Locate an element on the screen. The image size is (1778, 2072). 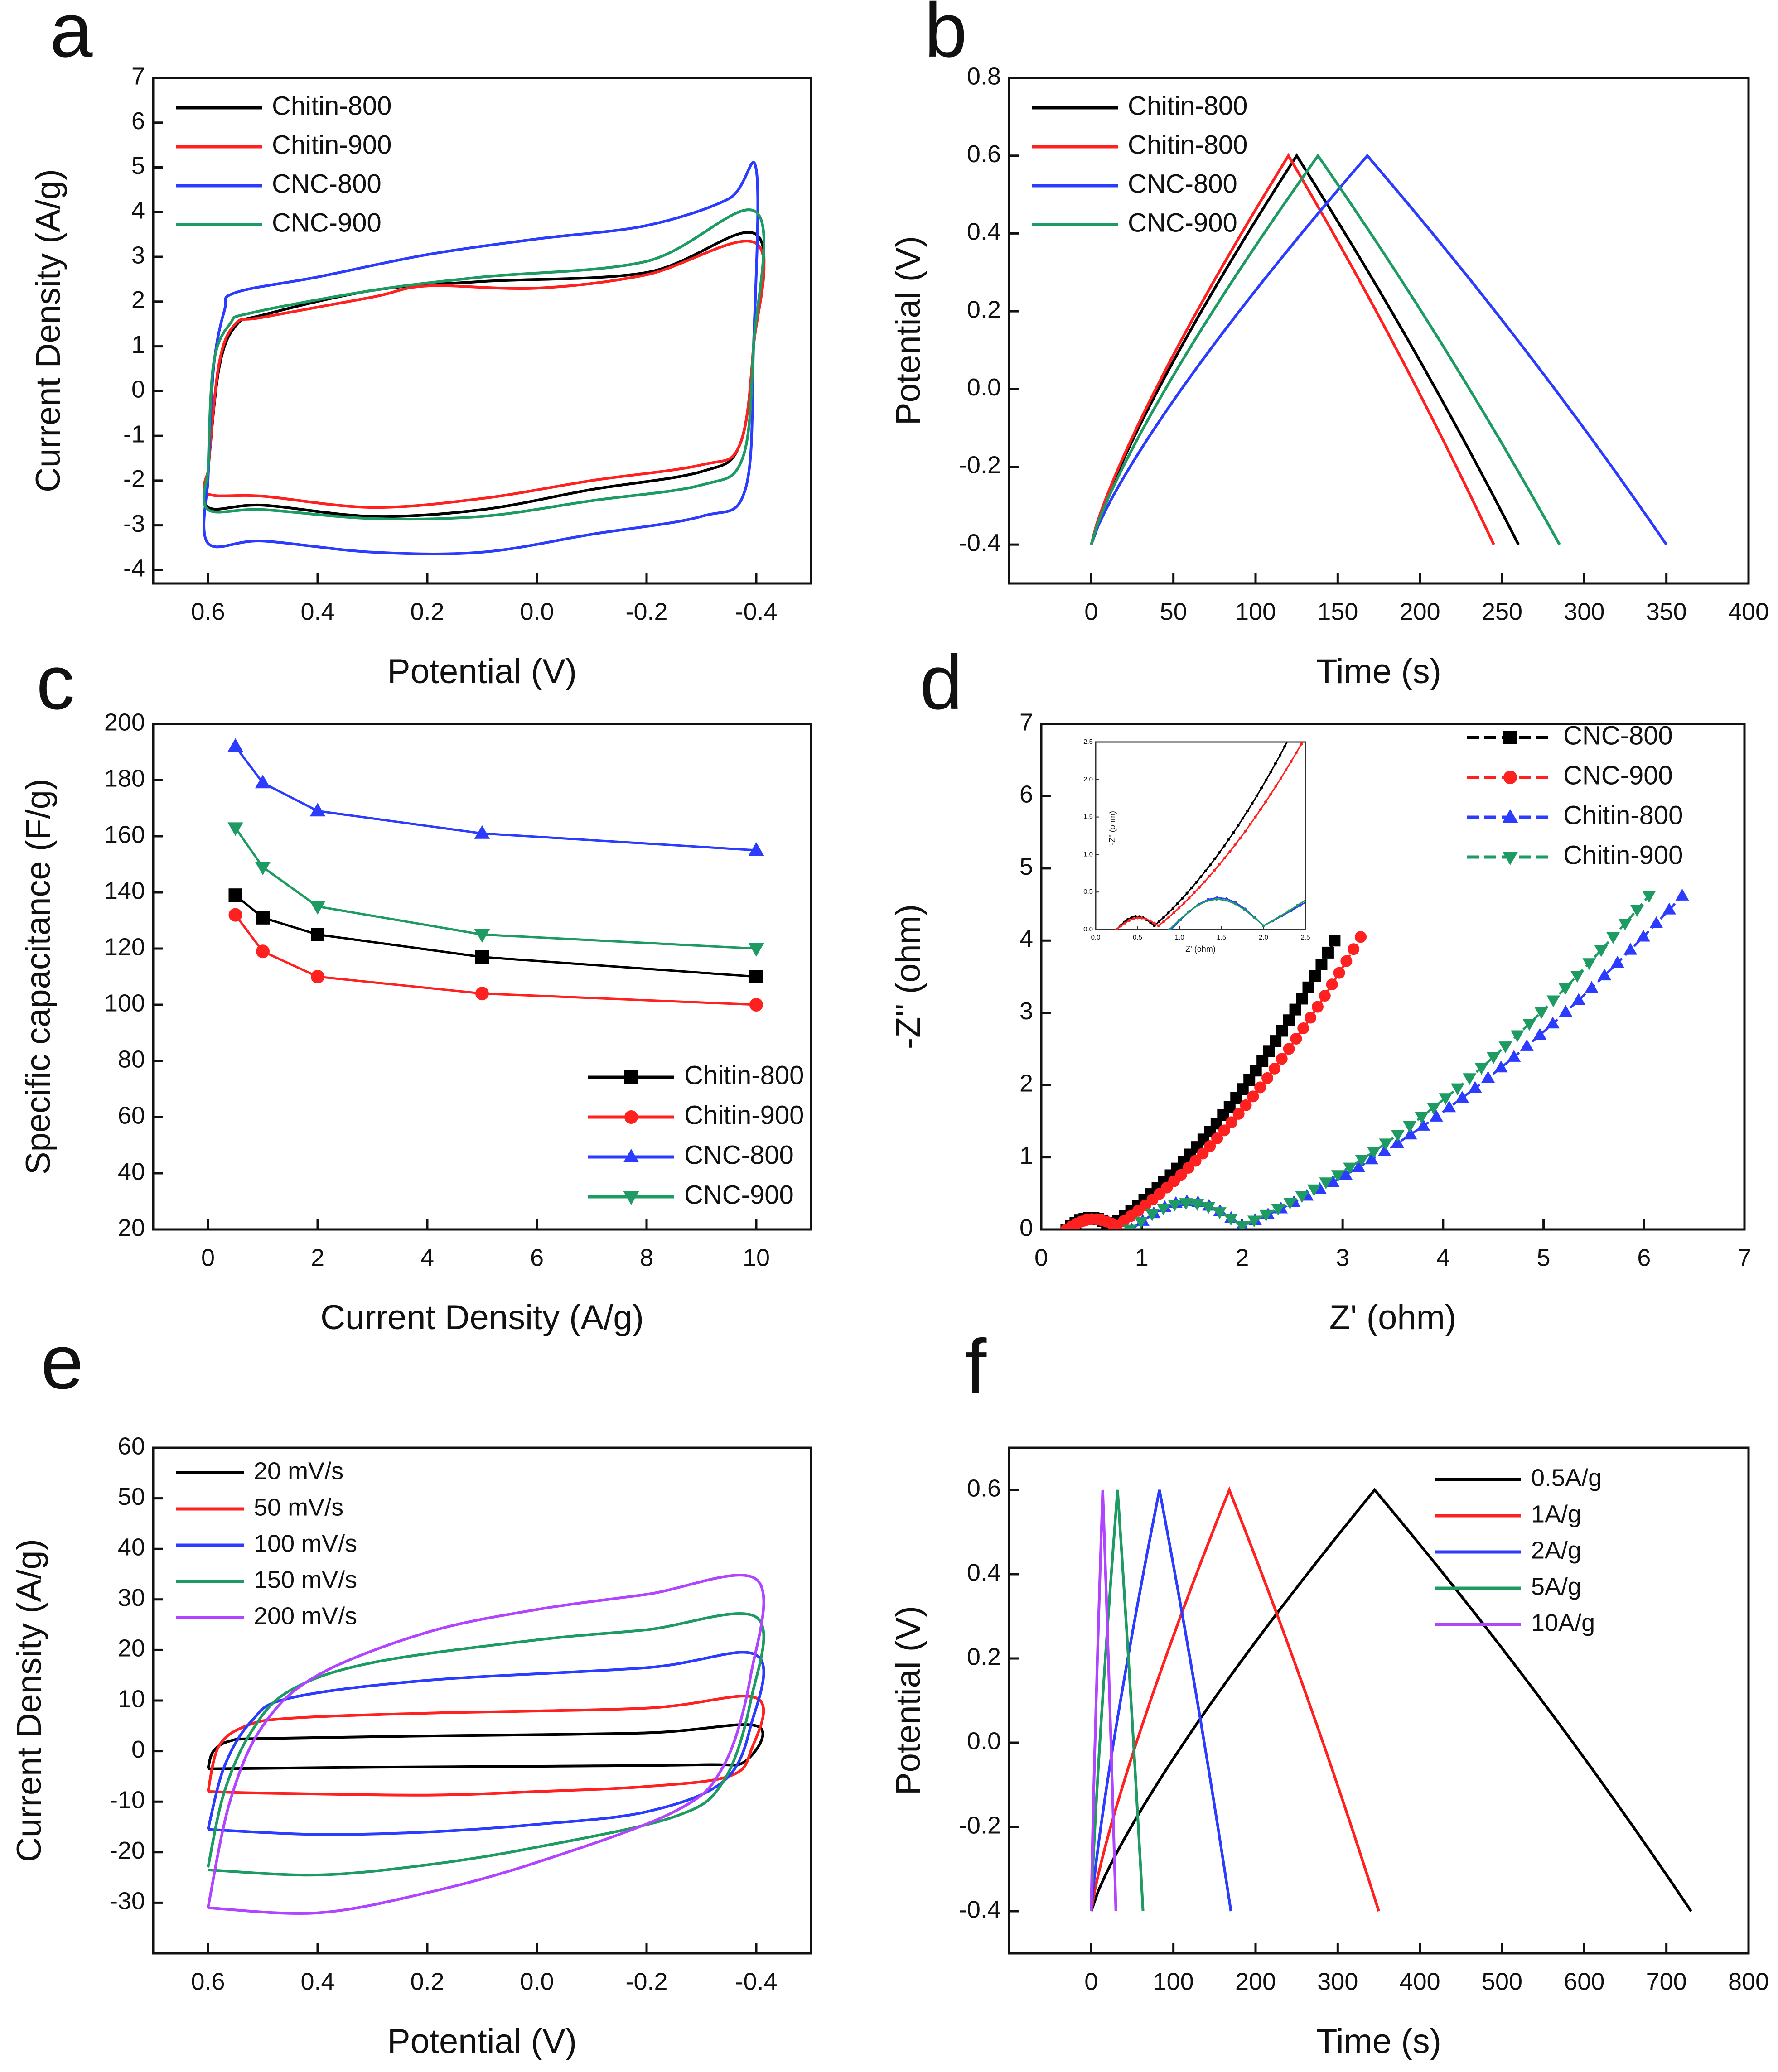
legend-label-cnc-800: CNC-800 is located at coordinates (1618, 735).